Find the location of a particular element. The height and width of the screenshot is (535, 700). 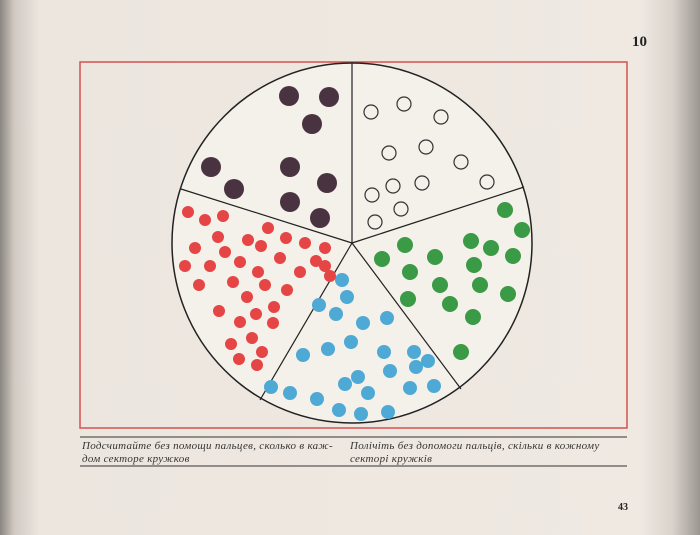

caption-line: секторі кружків is located at coordinates (391, 459).